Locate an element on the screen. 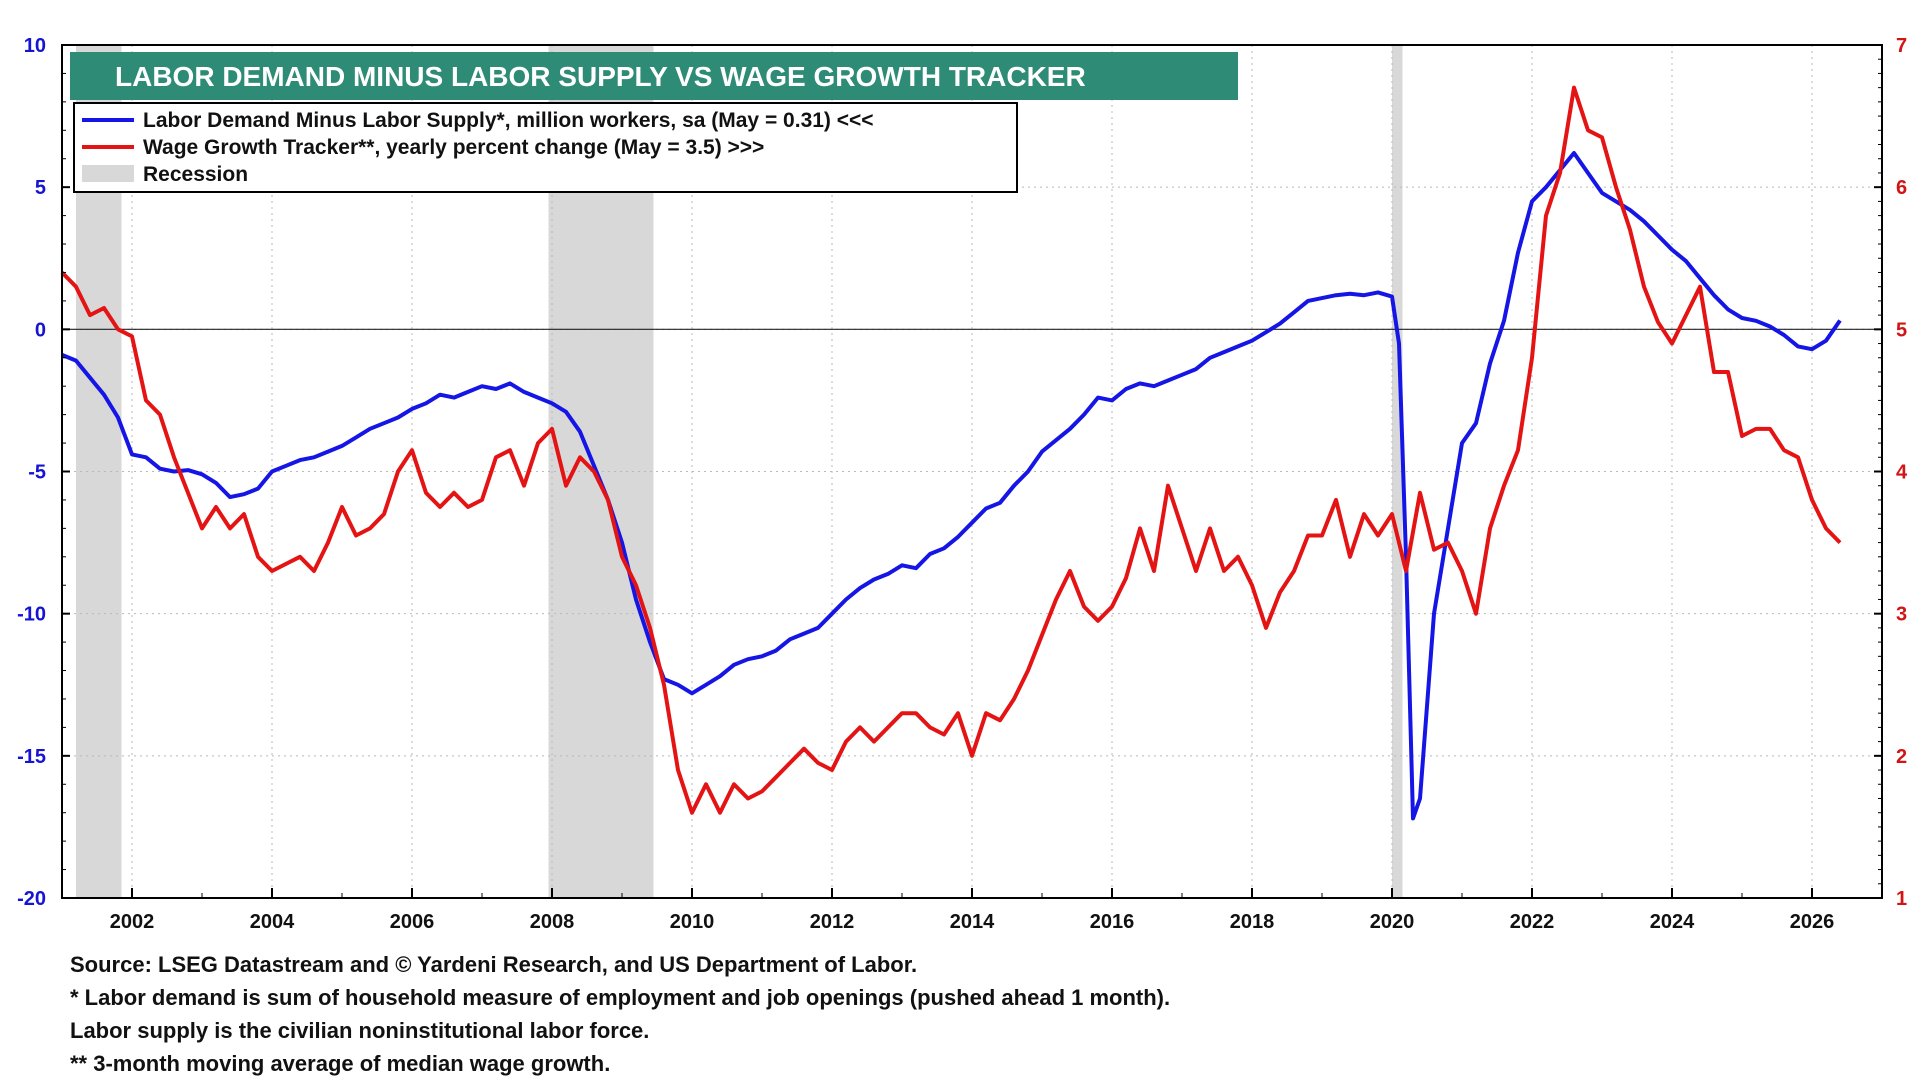 Image resolution: width=1920 pixels, height=1080 pixels. right-axis-tick-label: 7 is located at coordinates (1901, 46).